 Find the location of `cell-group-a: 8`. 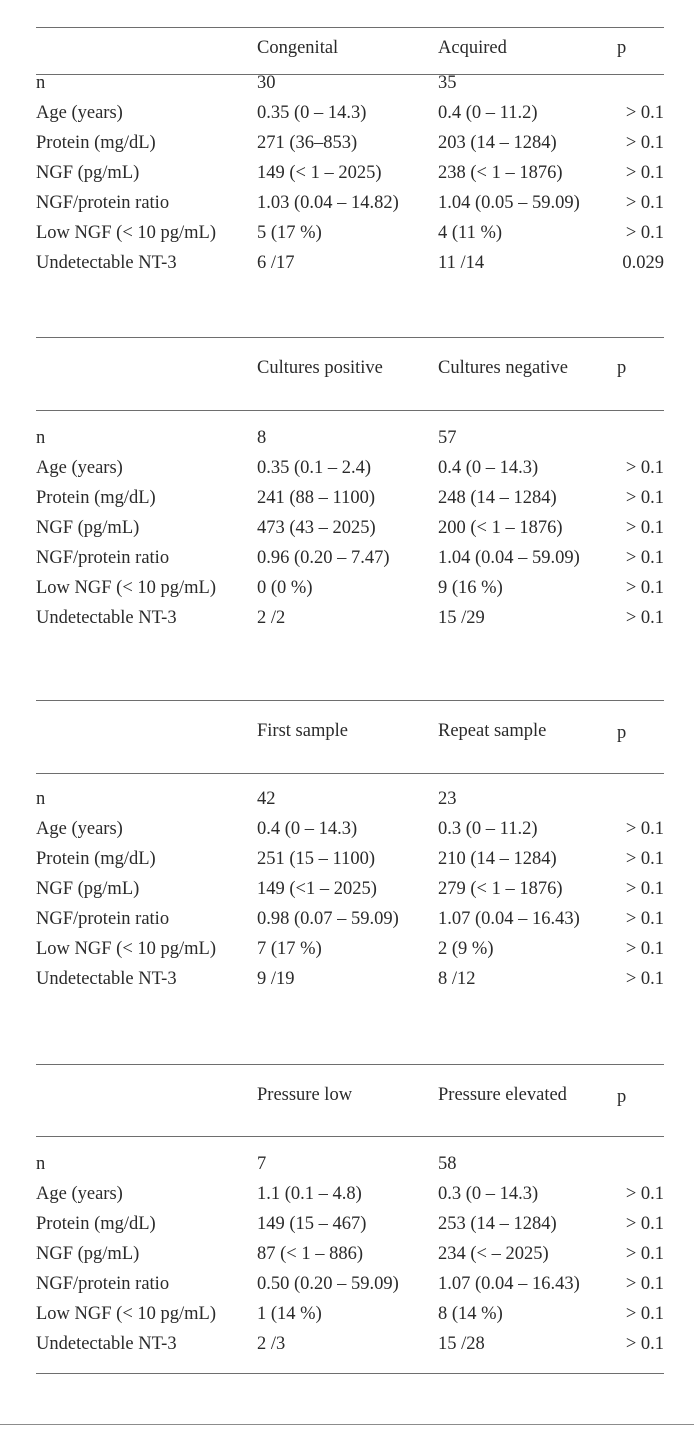

cell-group-a: 8 is located at coordinates (262, 438).